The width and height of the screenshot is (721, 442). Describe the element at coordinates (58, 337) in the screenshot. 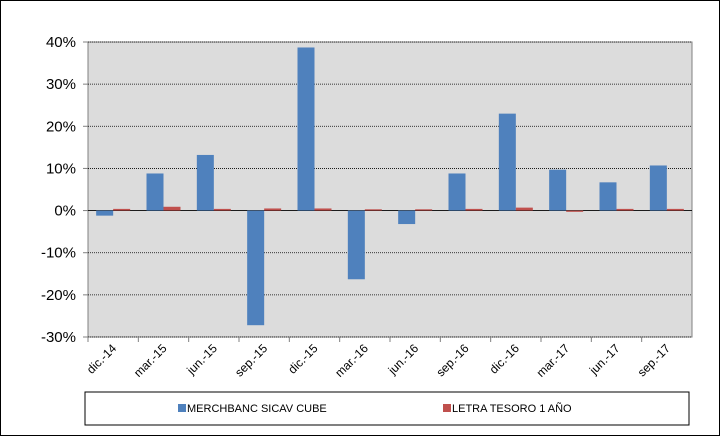

I see `y-tick-label: -30%` at that location.